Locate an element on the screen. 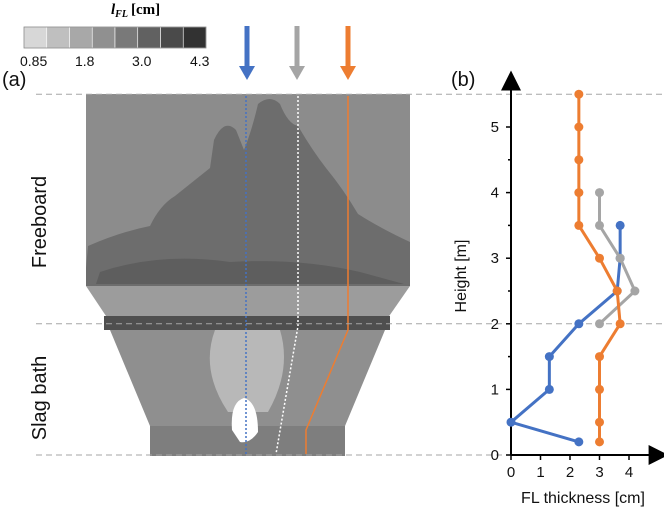 This screenshot has height=515, width=664. y-tick-label: 2 is located at coordinates (495, 324).